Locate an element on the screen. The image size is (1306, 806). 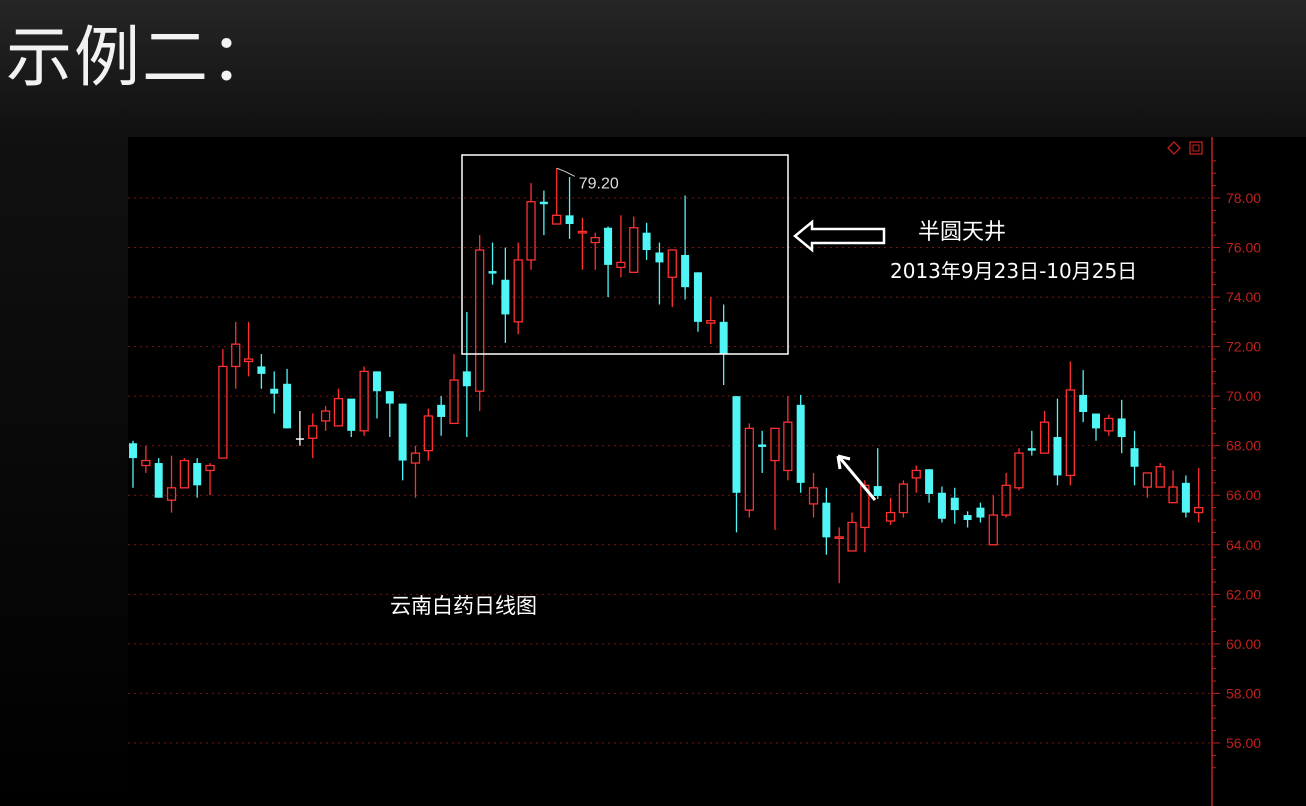
chart-name-label: 云南白药日线图 is located at coordinates (463, 606).